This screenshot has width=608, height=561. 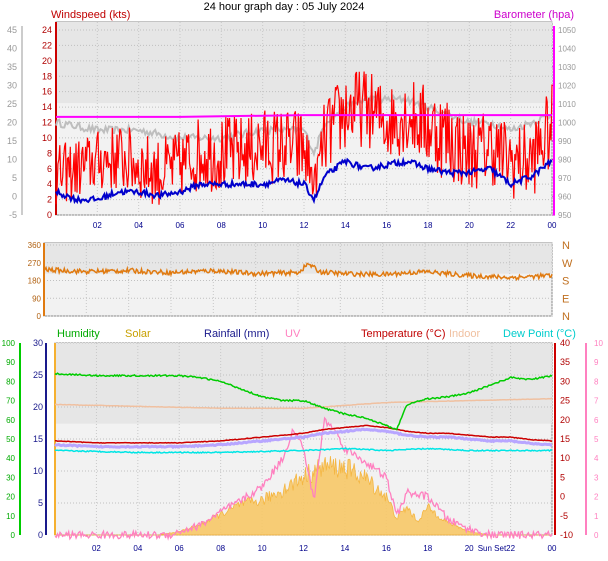 What do you see at coordinates (565, 215) in the screenshot?
I see `baro-tick-label: 950` at bounding box center [565, 215].